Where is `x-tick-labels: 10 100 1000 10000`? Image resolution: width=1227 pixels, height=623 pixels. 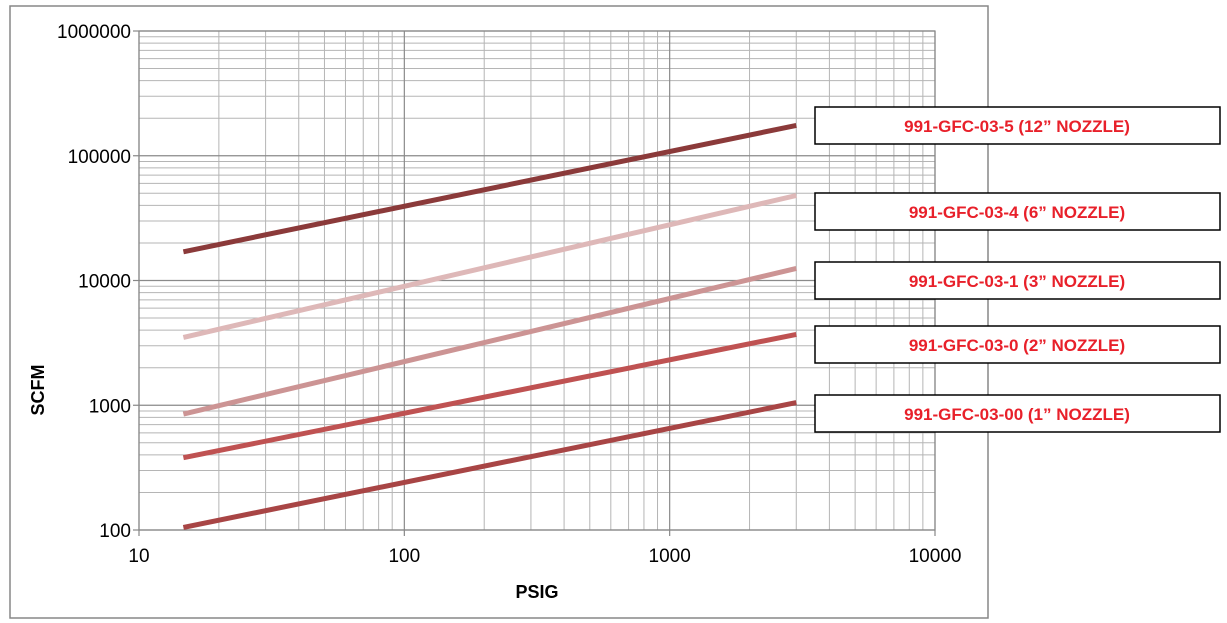
x-tick-labels: 10 100 1000 10000 is located at coordinates (544, 548).